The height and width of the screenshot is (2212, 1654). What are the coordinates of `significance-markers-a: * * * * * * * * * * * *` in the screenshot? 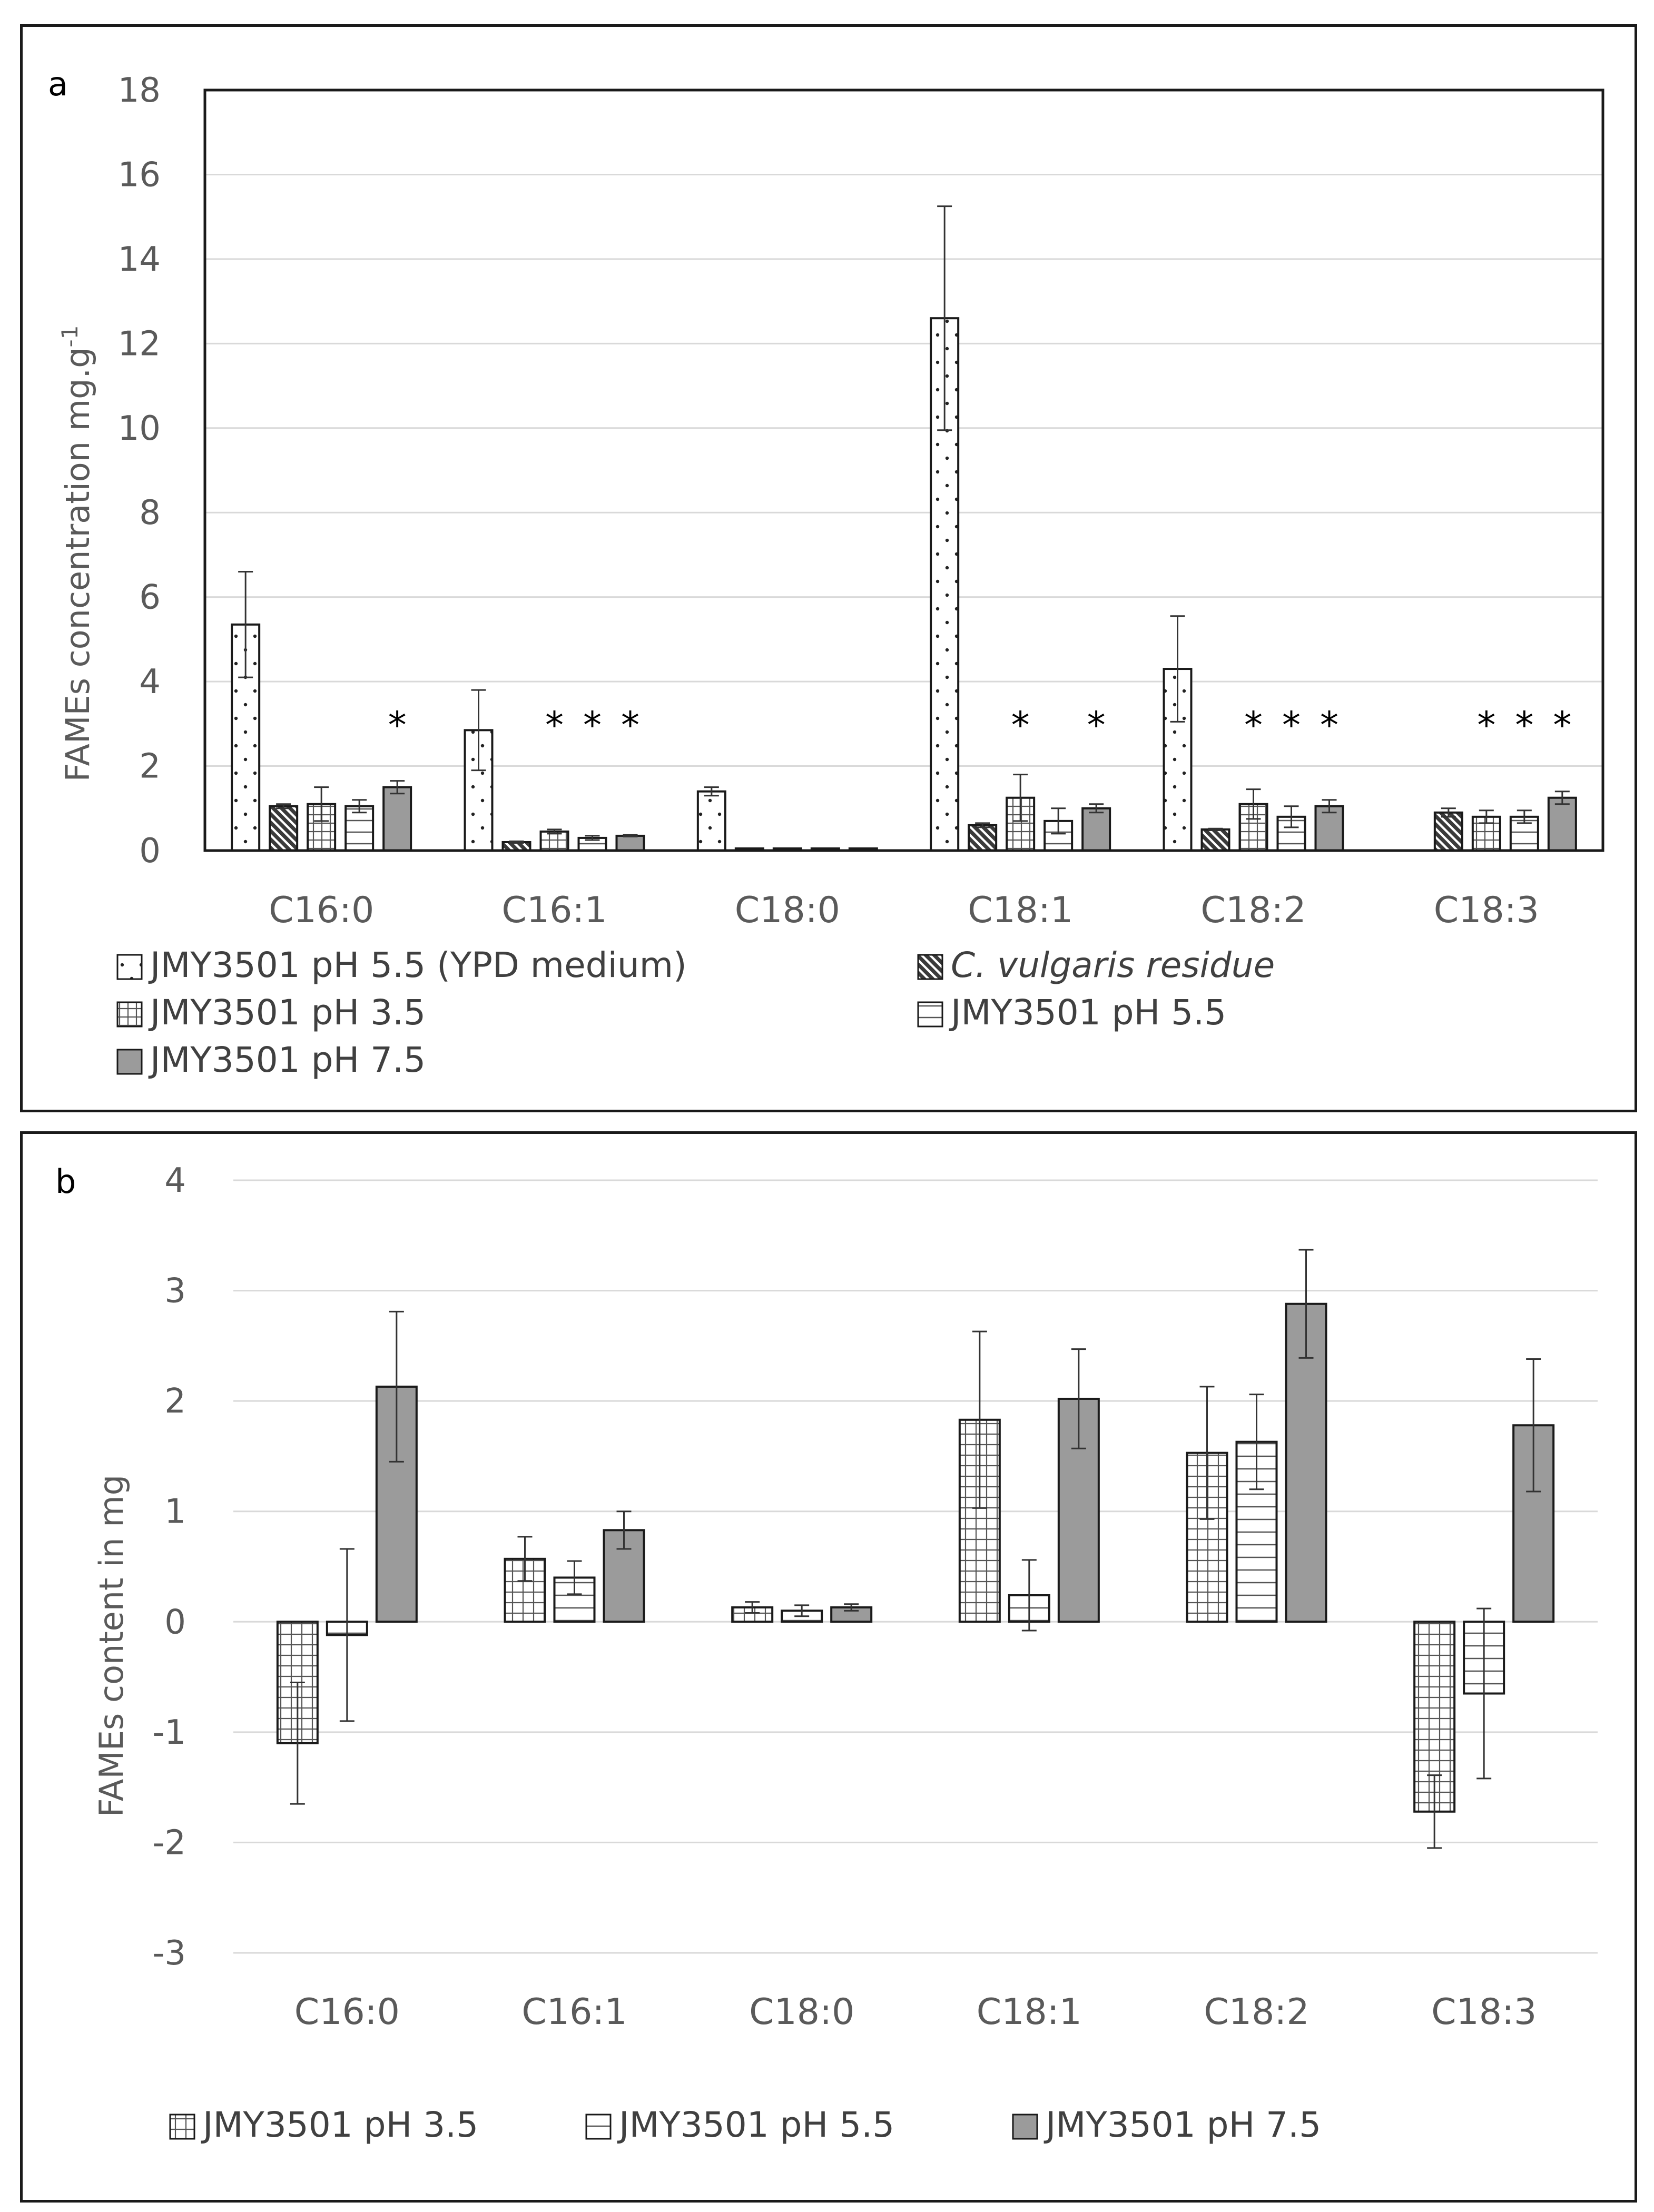 It's located at (980, 725).